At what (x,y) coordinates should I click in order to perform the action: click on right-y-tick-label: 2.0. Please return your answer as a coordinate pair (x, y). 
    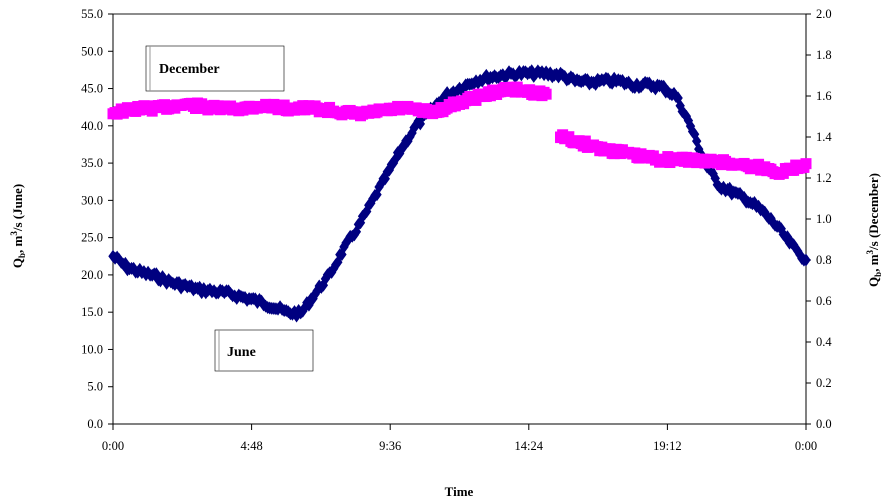
    Looking at the image, I should click on (824, 14).